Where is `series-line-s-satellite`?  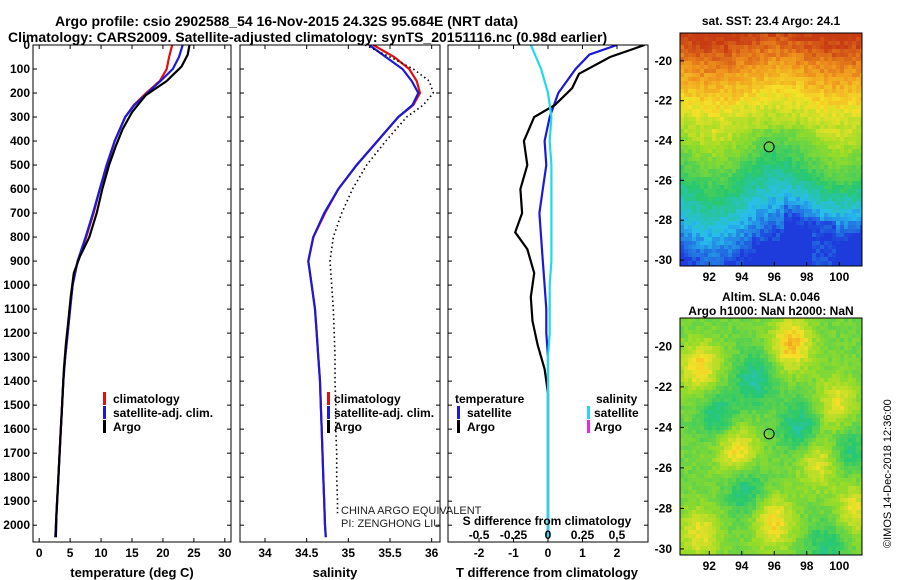
series-line-s-satellite is located at coordinates (541, 291).